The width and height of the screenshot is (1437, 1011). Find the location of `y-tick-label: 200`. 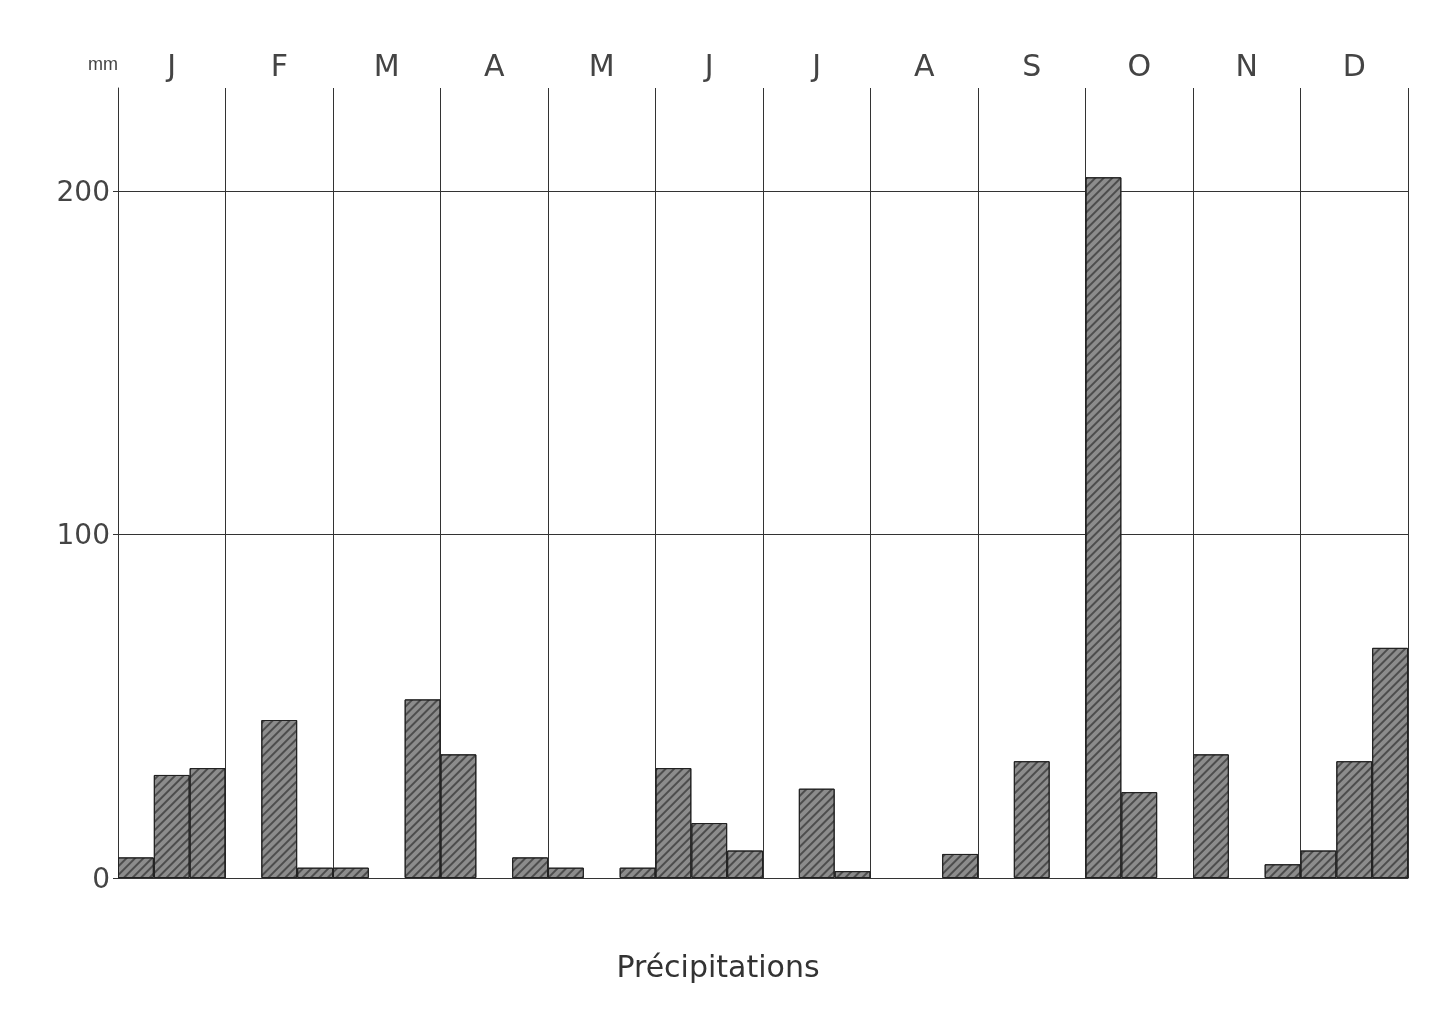

y-tick-label: 200 is located at coordinates (83, 191).